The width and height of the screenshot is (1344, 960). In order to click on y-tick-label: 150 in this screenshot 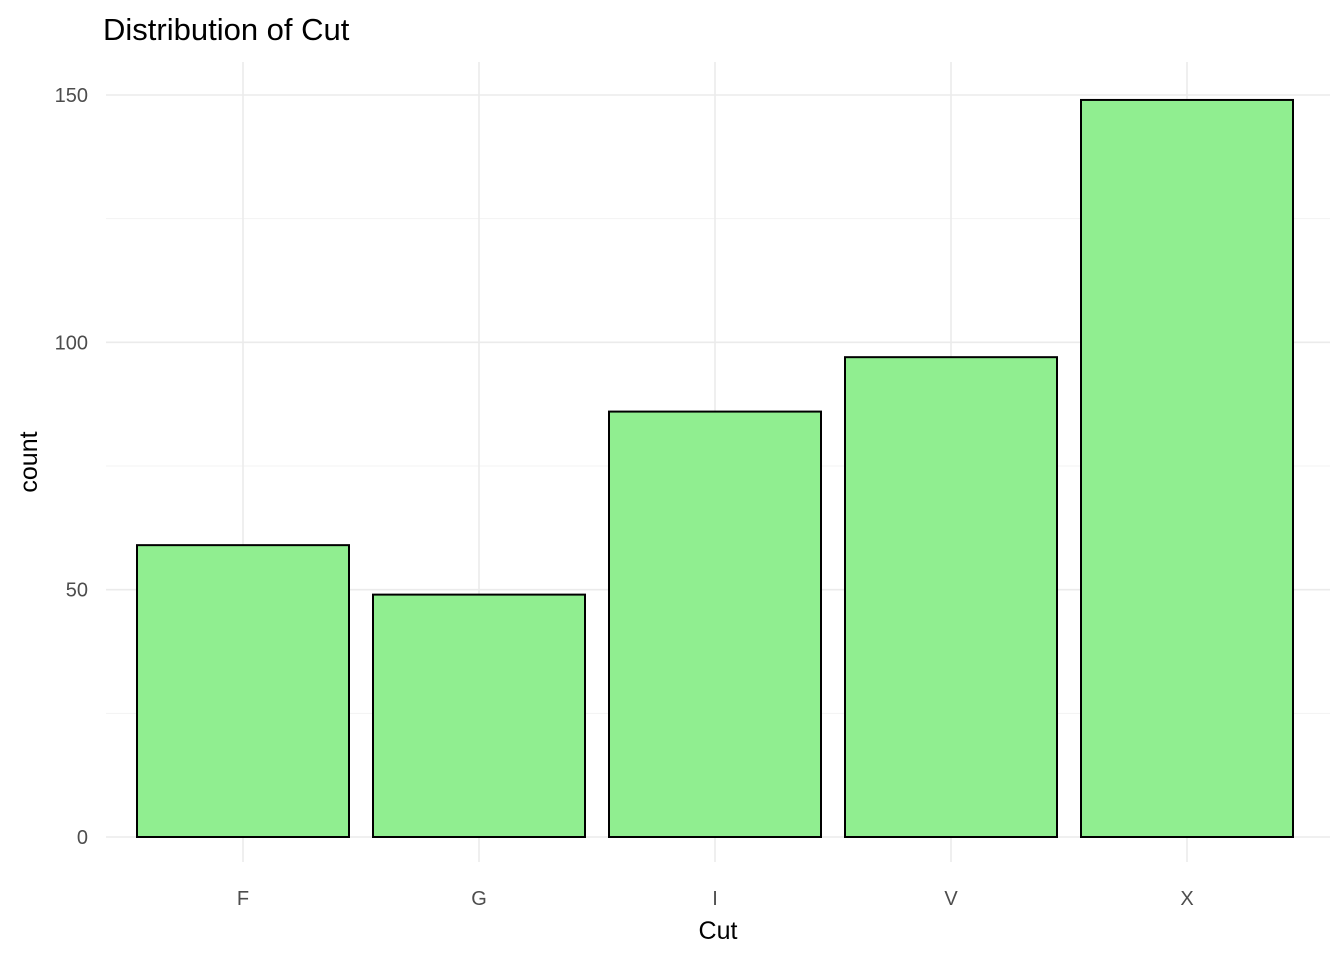, I will do `click(71, 96)`.